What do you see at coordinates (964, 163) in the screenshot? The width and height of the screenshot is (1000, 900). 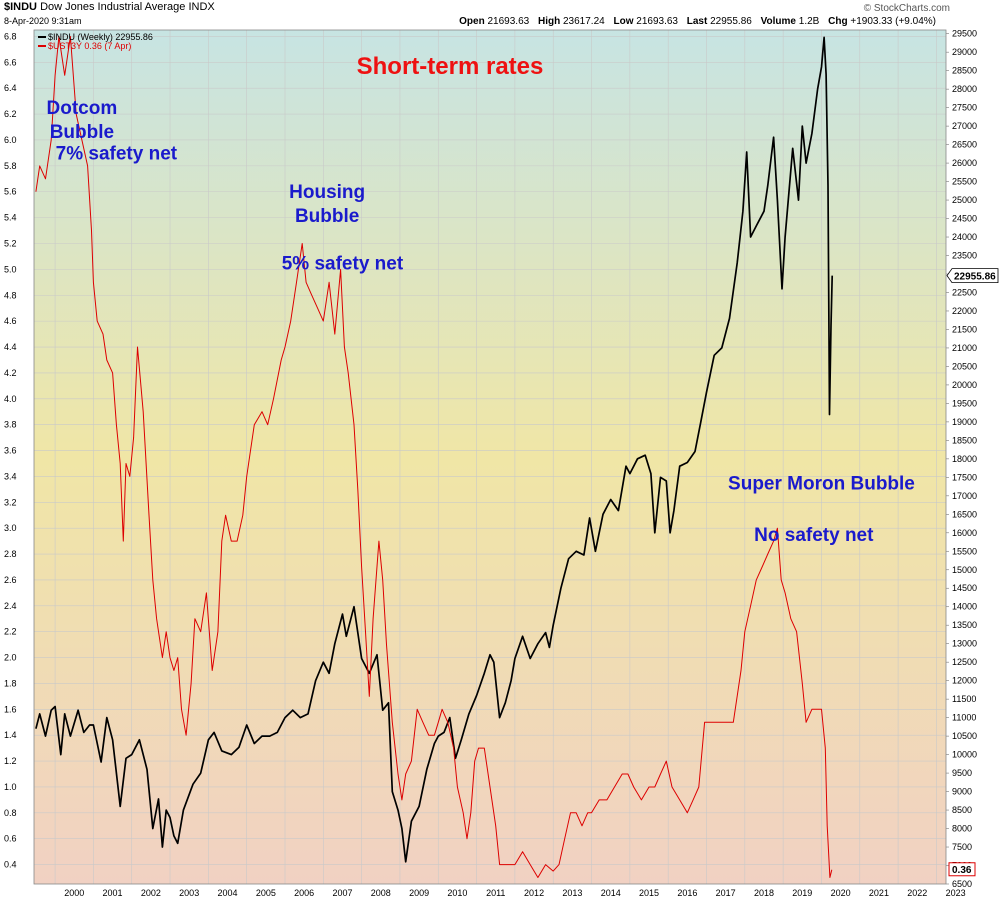 I see `right-tick-label: 26000` at bounding box center [964, 163].